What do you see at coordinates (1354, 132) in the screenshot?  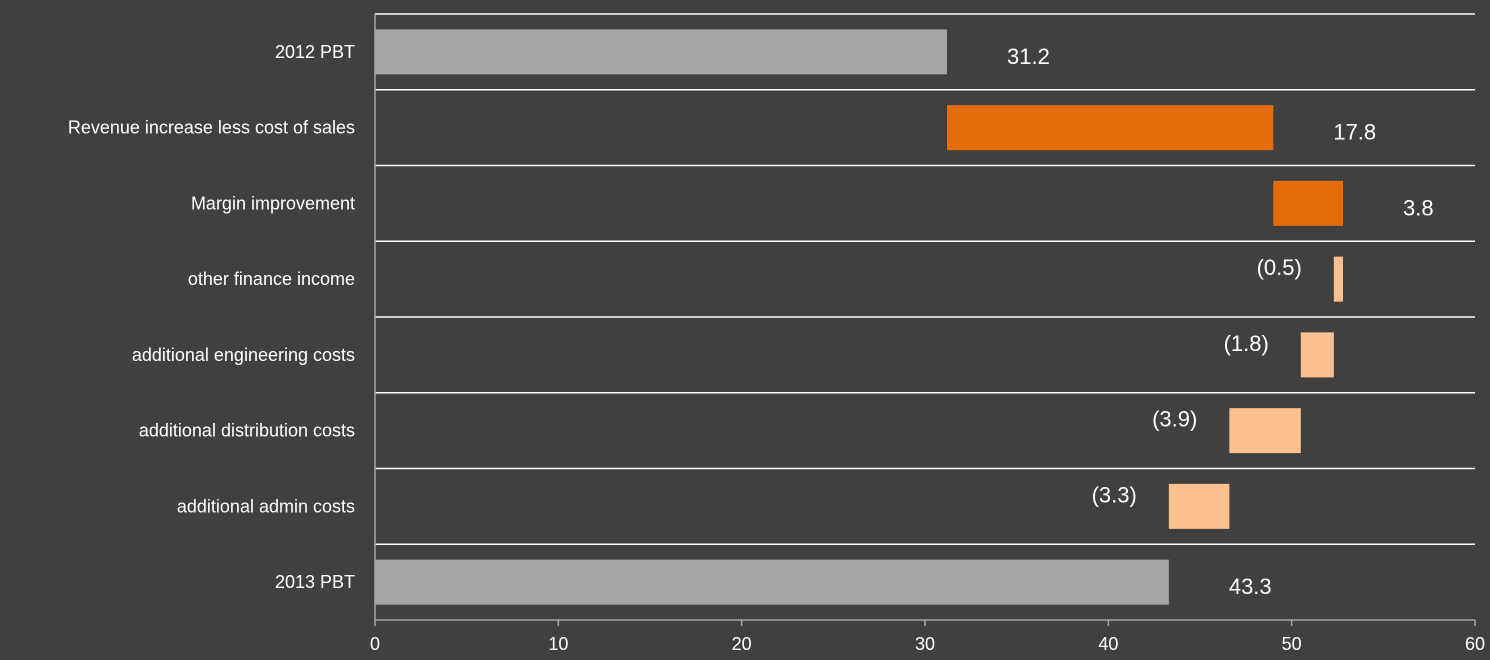 I see `data-label-revenue-increase-less-cost-of-sales: 17.8` at bounding box center [1354, 132].